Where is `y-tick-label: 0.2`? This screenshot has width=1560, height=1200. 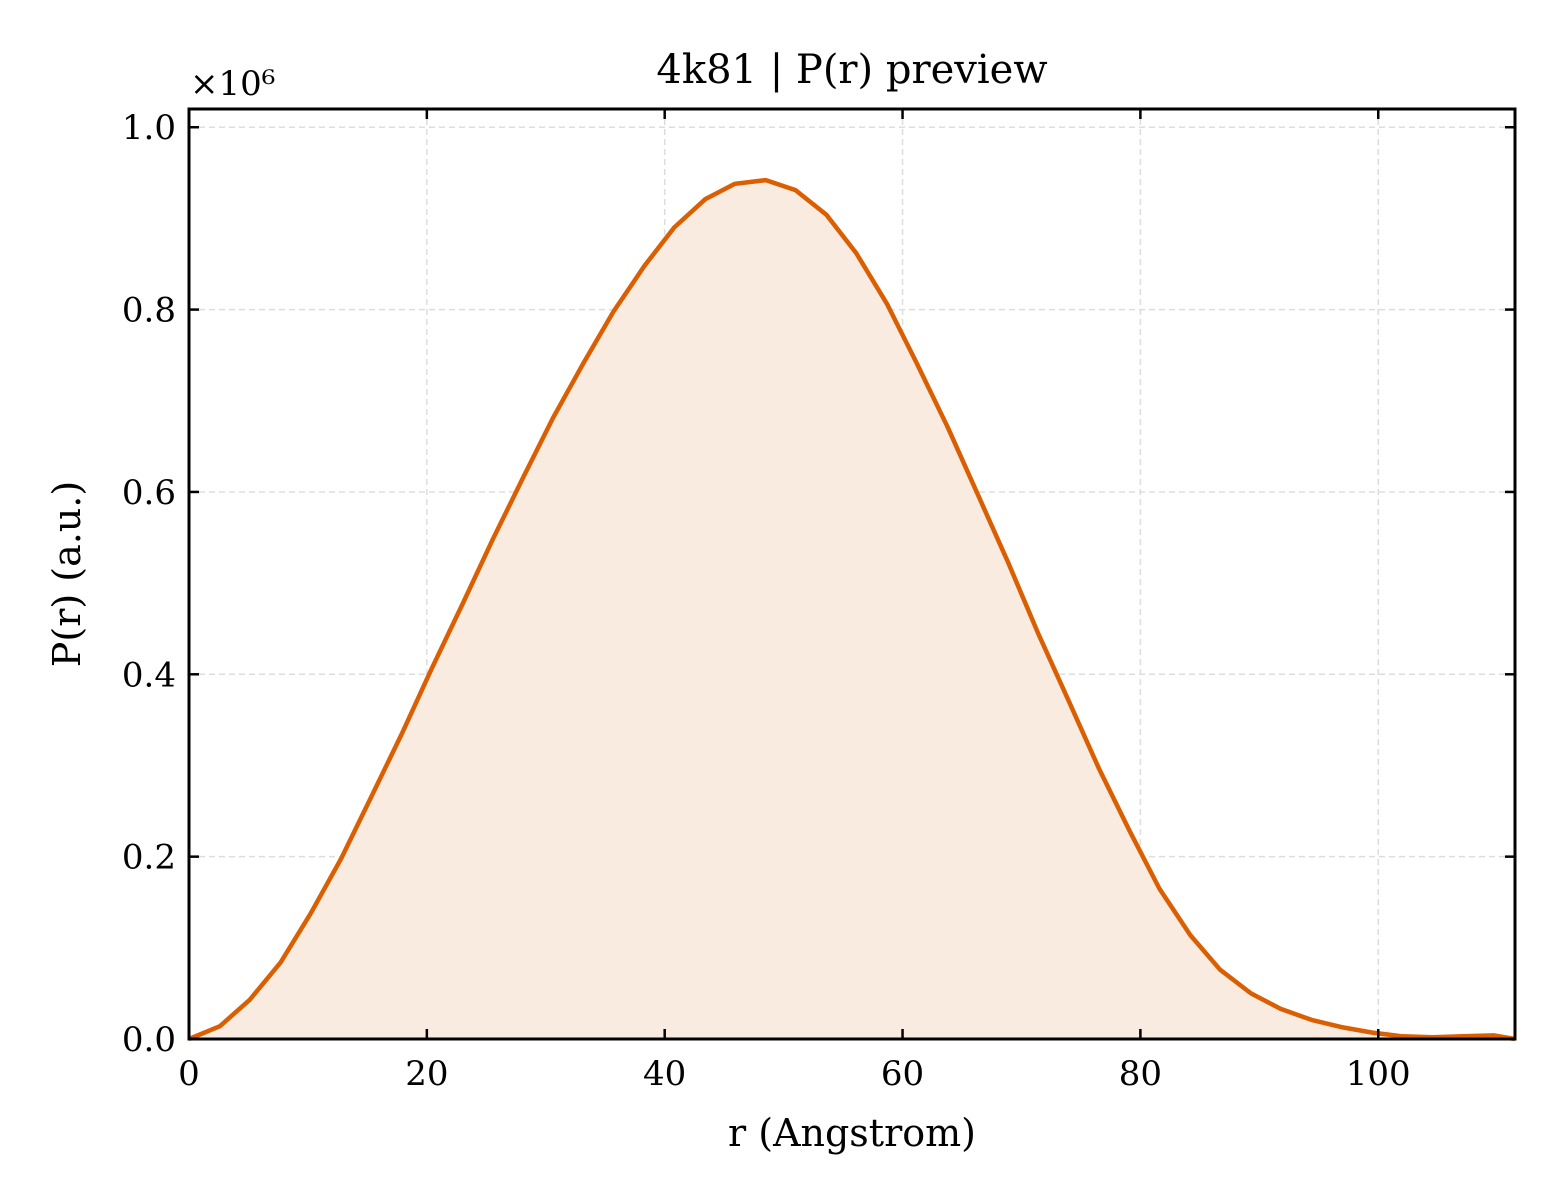
y-tick-label: 0.2 is located at coordinates (149, 858).